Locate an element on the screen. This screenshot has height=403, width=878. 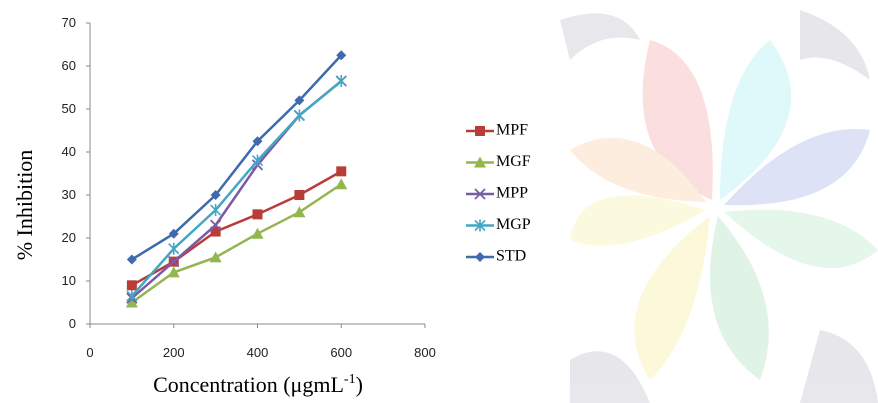
y-tick-label: 70 is located at coordinates (69, 22).